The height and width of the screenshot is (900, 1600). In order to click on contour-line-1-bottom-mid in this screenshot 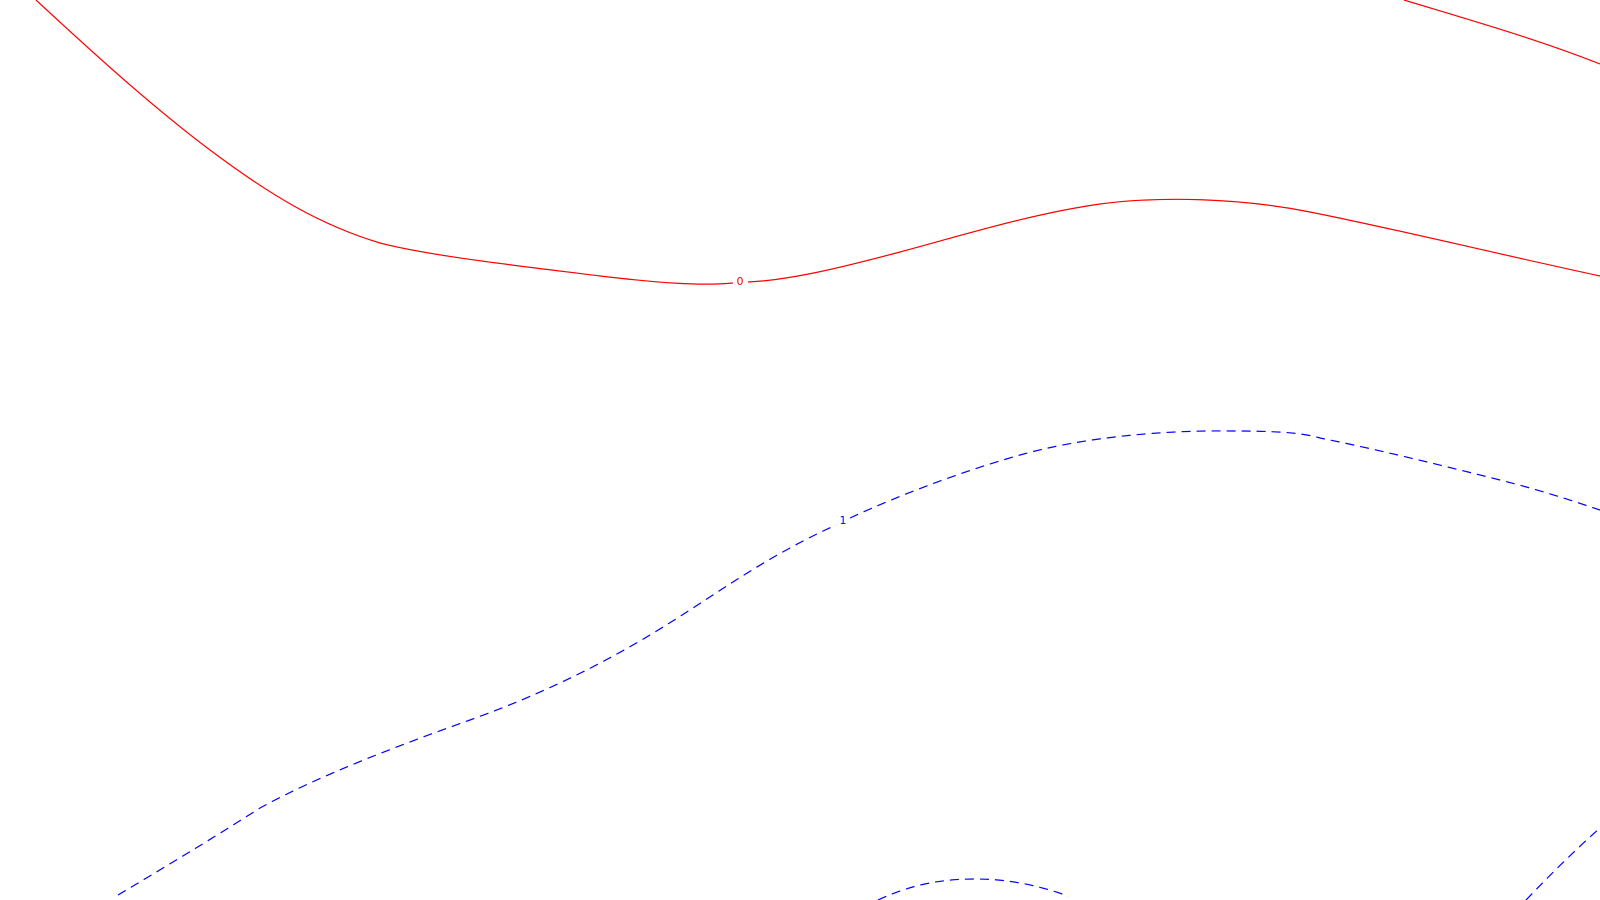, I will do `click(973, 889)`.